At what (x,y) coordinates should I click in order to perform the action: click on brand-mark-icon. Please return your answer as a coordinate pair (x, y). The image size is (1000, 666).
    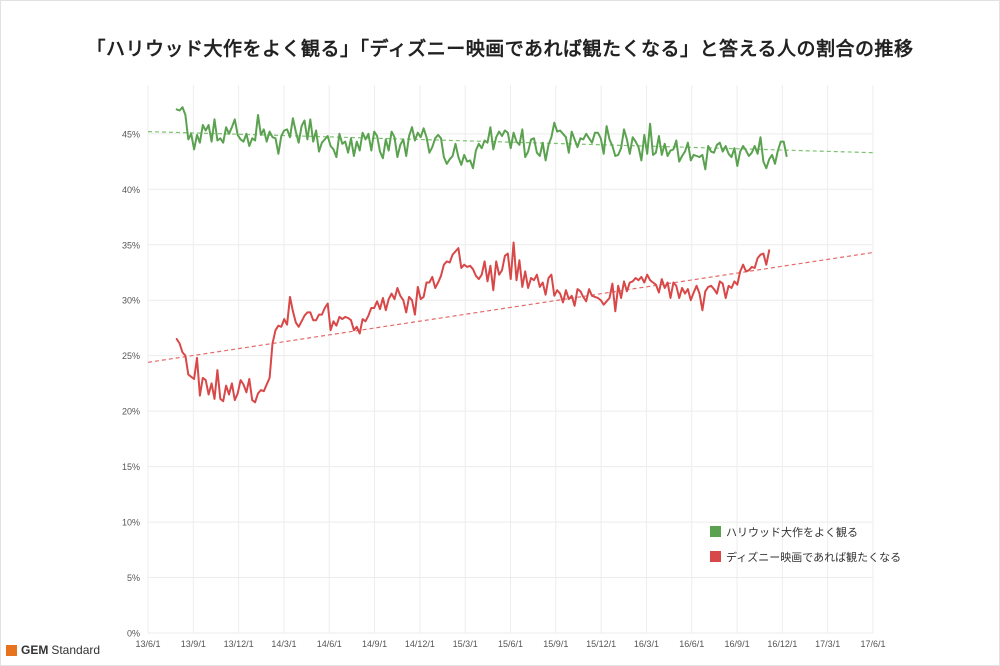
    Looking at the image, I should click on (11, 650).